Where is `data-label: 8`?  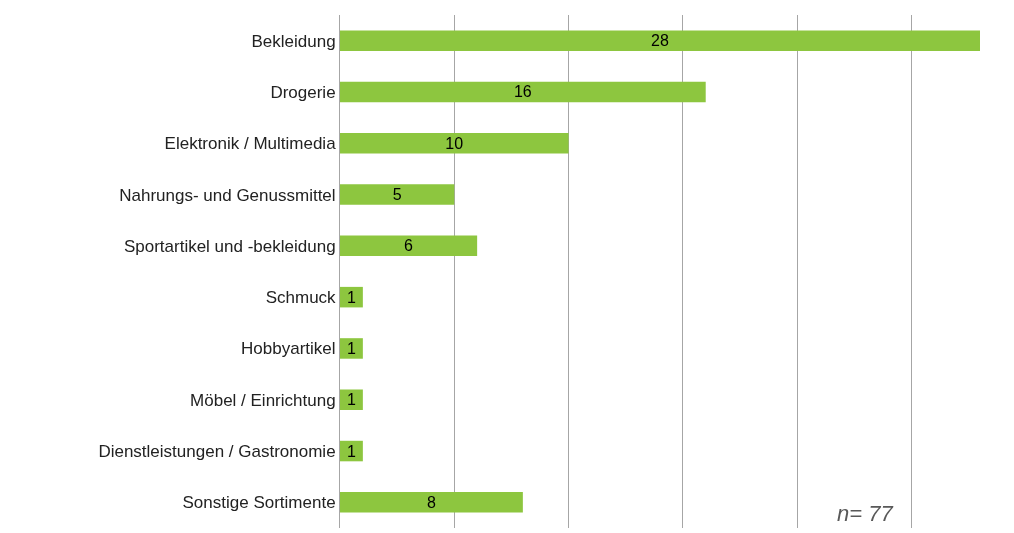
data-label: 8 is located at coordinates (431, 502).